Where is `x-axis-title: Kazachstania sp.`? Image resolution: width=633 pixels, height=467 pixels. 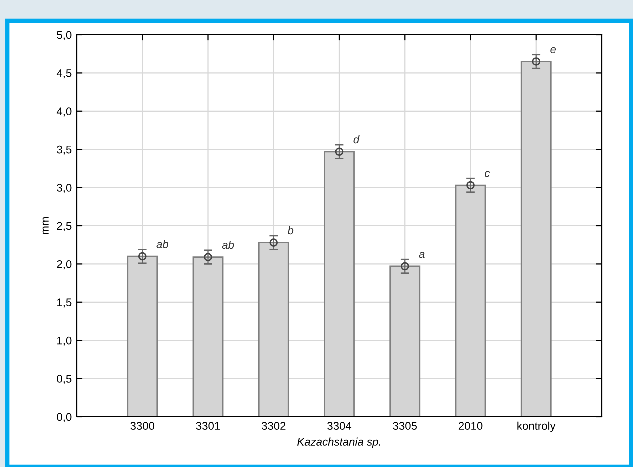
x-axis-title: Kazachstania sp. is located at coordinates (339, 443).